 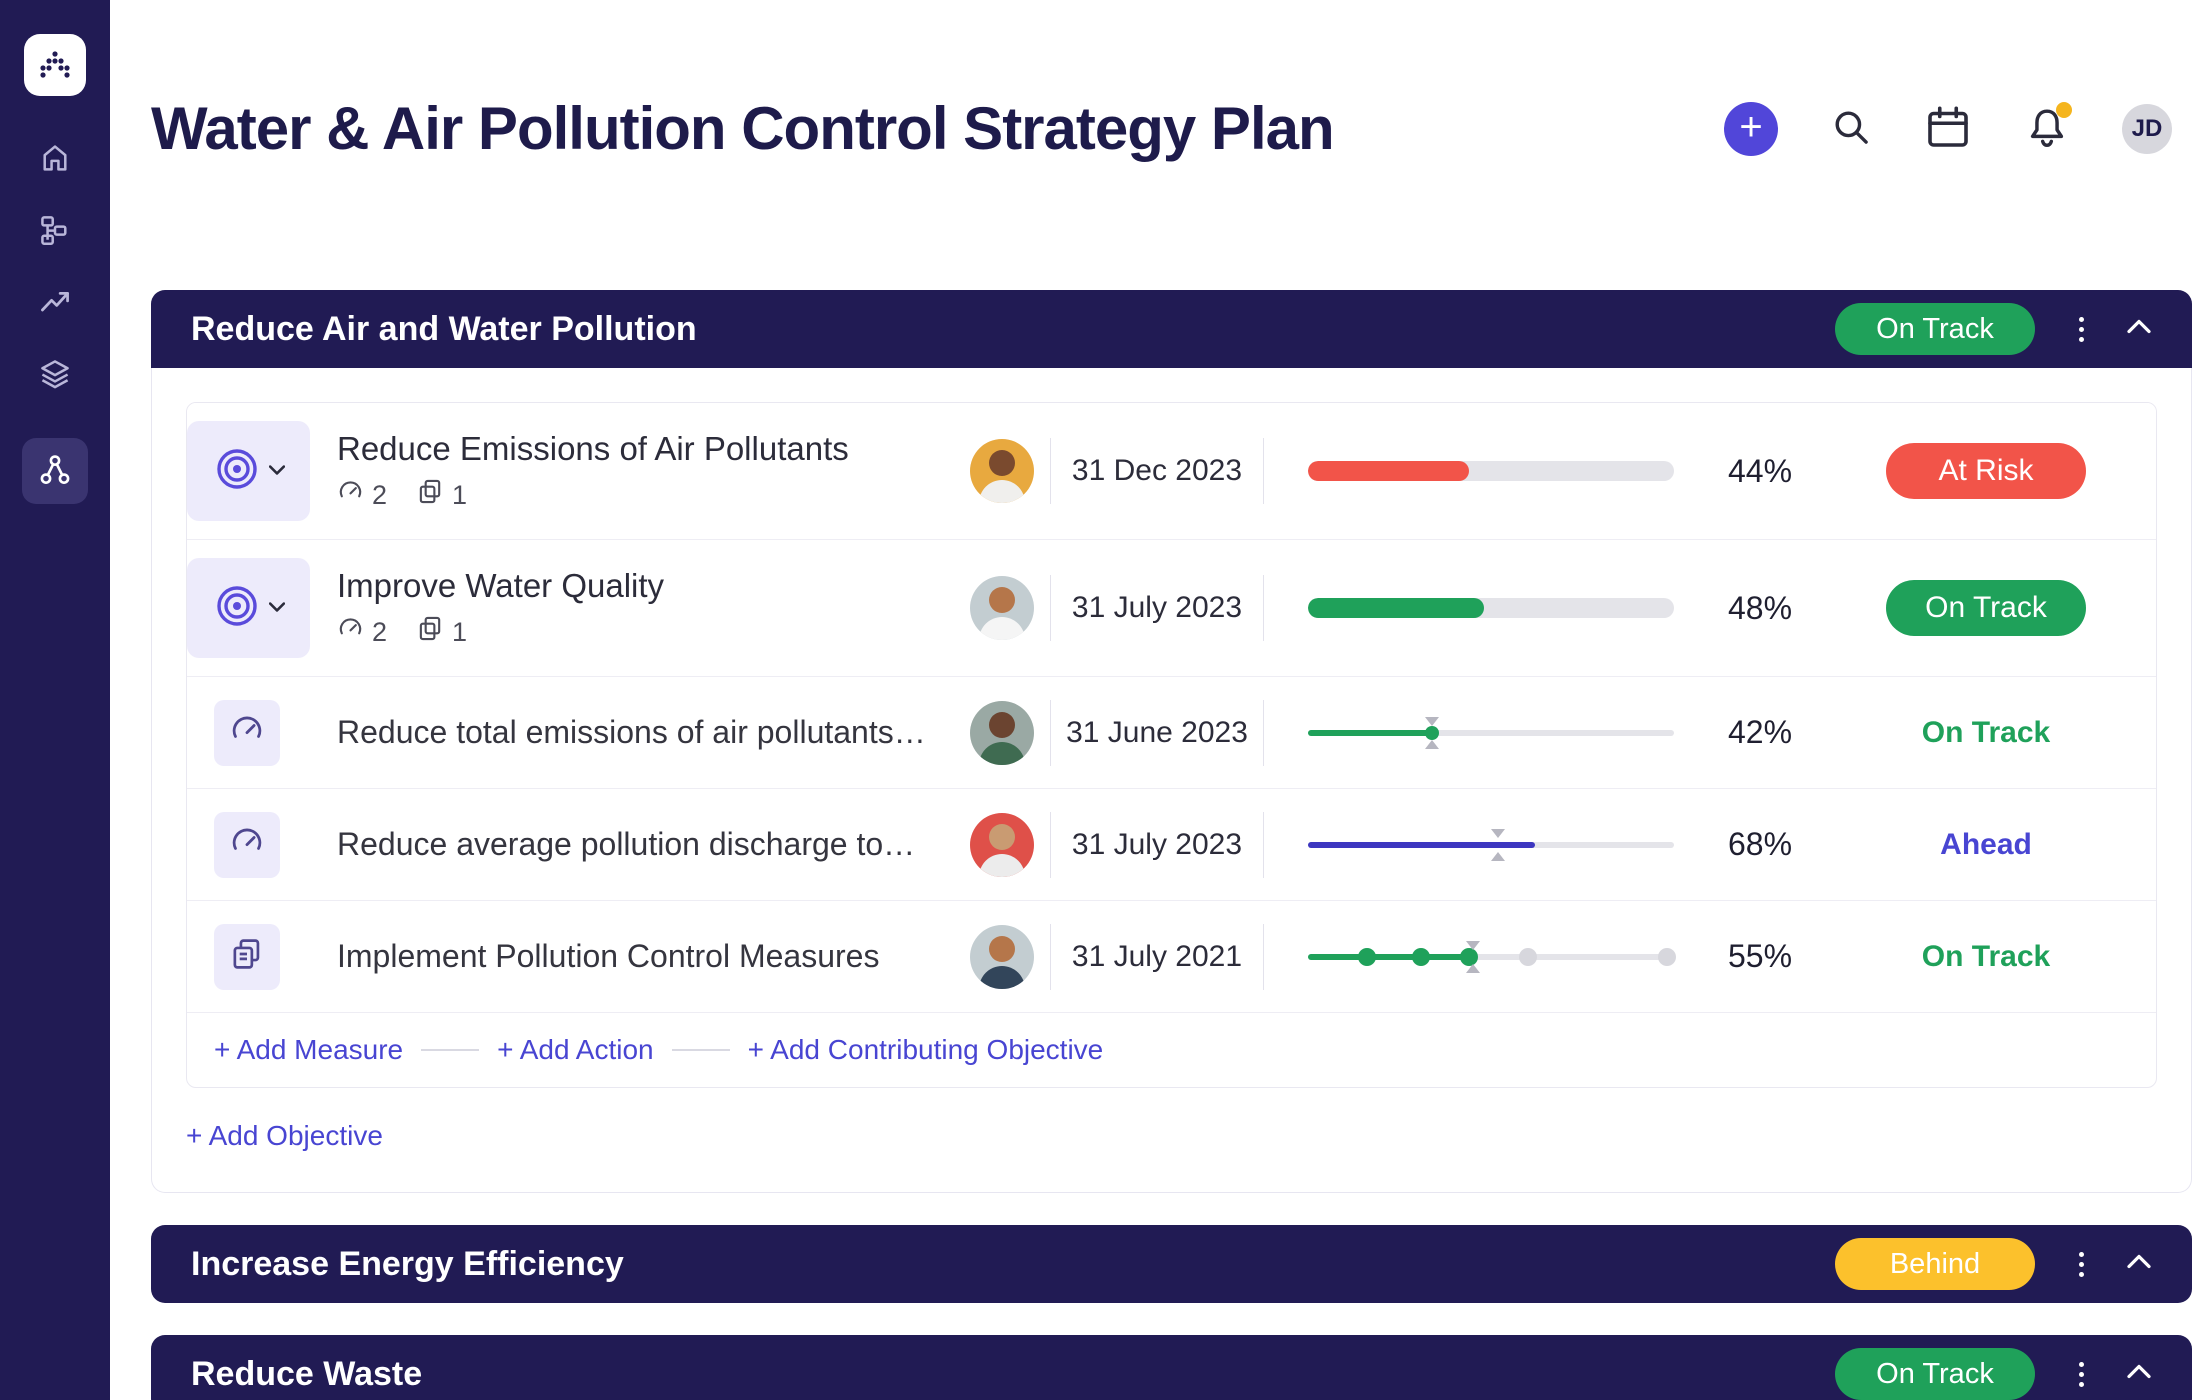 I want to click on objective-row: Improve Water Quality 2, so click(x=1171, y=609).